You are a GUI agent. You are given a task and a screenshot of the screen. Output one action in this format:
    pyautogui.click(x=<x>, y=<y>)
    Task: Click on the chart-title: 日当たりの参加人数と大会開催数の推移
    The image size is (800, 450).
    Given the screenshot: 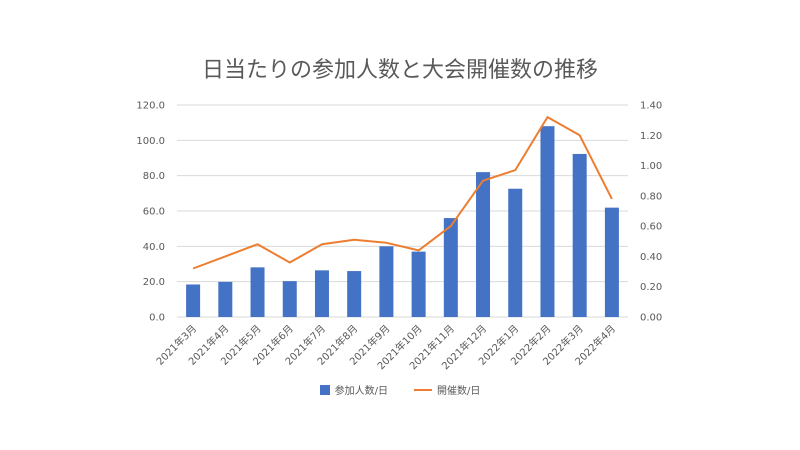 What is the action you would take?
    pyautogui.click(x=399, y=70)
    